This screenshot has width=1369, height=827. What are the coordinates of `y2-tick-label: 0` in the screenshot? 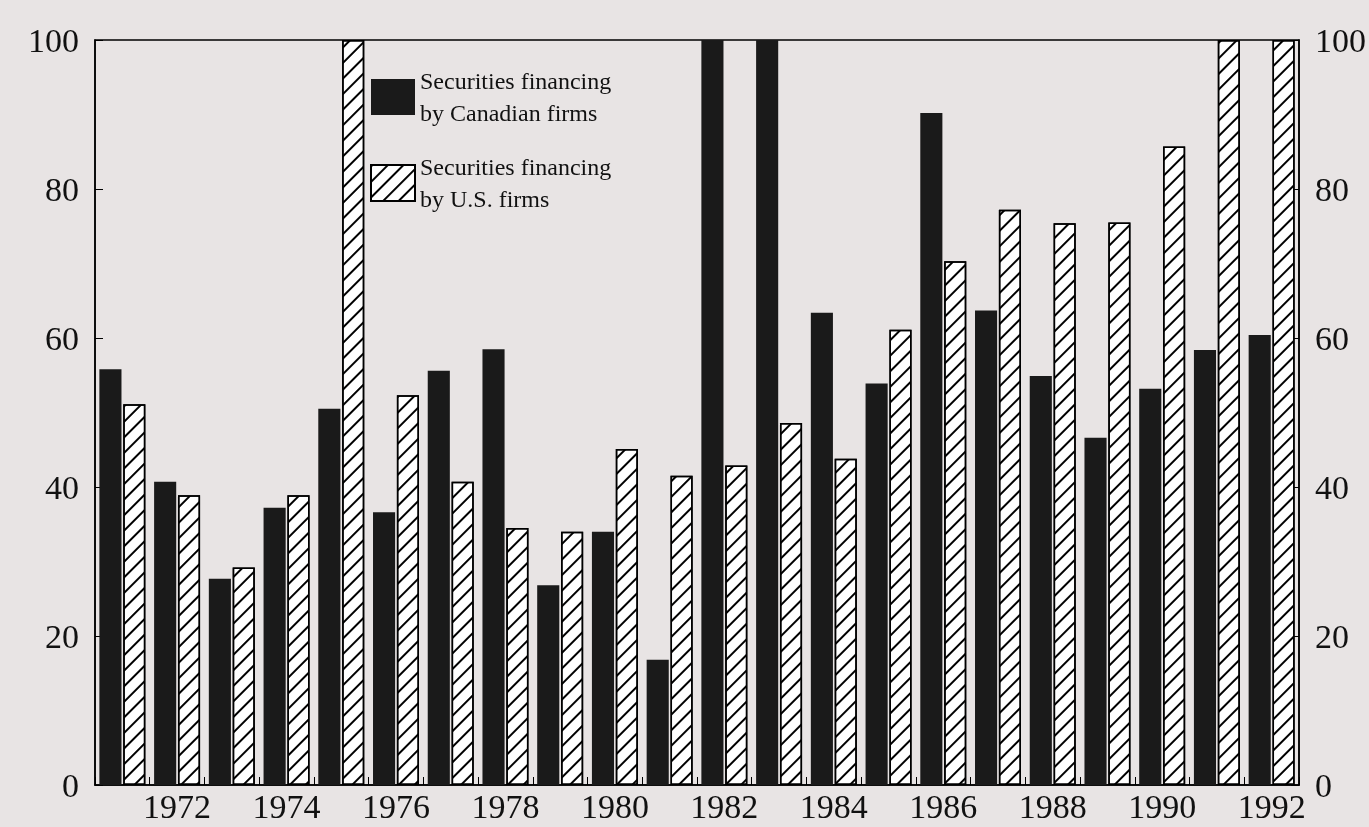 It's located at (1323, 785).